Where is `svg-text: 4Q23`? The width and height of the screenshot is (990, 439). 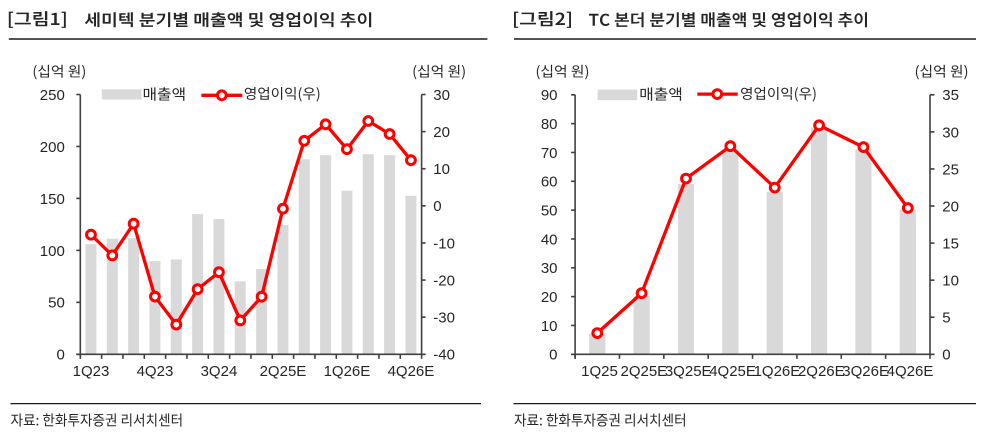
svg-text: 4Q23 is located at coordinates (155, 371).